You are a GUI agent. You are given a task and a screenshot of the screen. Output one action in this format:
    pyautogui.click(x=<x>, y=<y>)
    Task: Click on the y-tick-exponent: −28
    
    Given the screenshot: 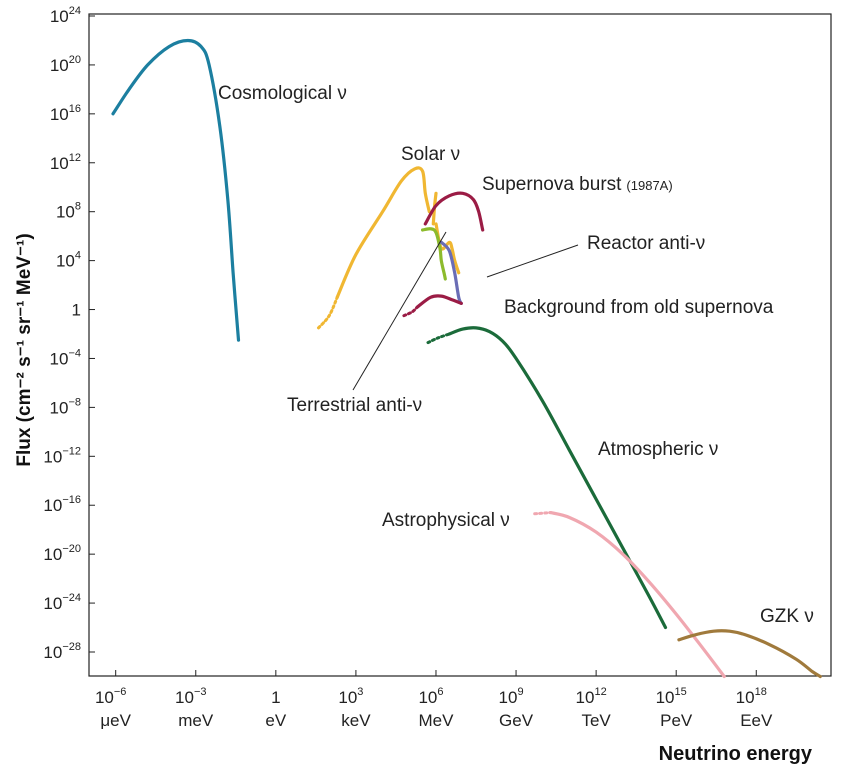 What is the action you would take?
    pyautogui.click(x=71, y=647)
    